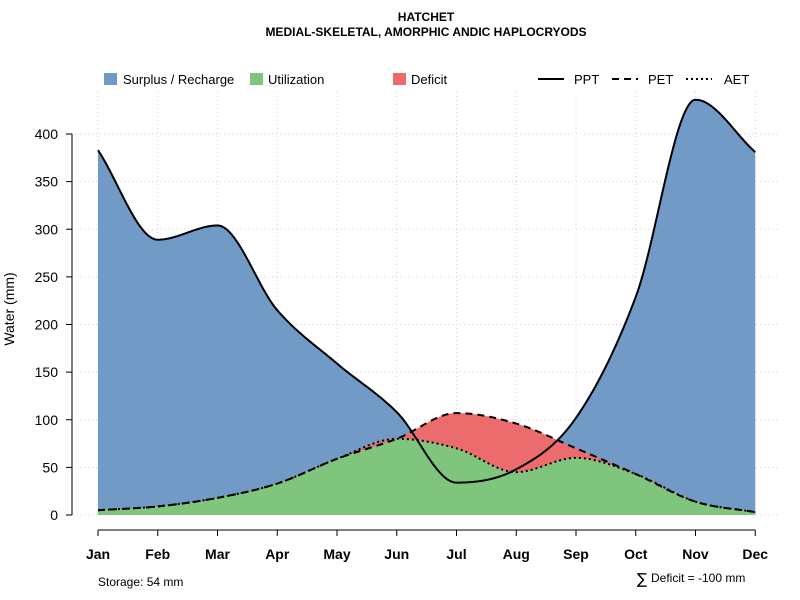 The width and height of the screenshot is (800, 600). Describe the element at coordinates (456, 554) in the screenshot. I see `x-tick-label: Jul` at that location.